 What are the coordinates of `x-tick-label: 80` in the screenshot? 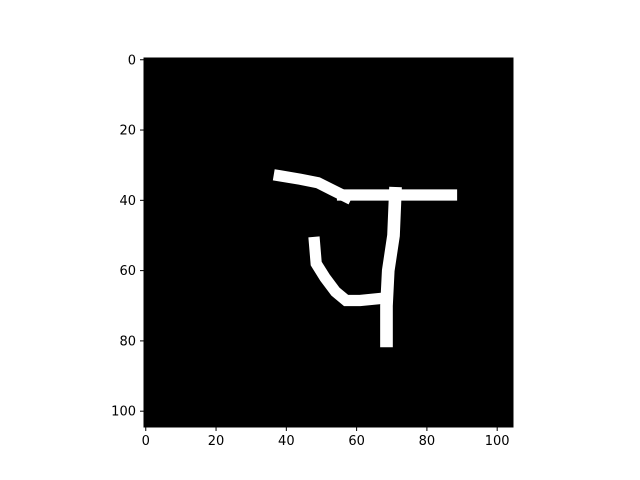 It's located at (427, 441).